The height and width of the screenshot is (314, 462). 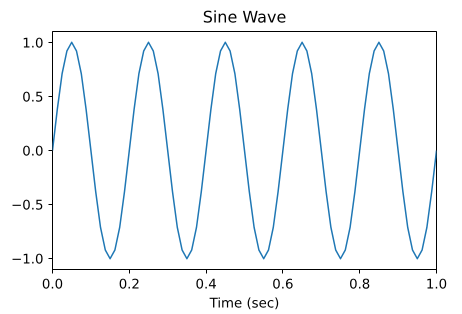 What do you see at coordinates (33, 152) in the screenshot?
I see `y-tick-label: 0.0` at bounding box center [33, 152].